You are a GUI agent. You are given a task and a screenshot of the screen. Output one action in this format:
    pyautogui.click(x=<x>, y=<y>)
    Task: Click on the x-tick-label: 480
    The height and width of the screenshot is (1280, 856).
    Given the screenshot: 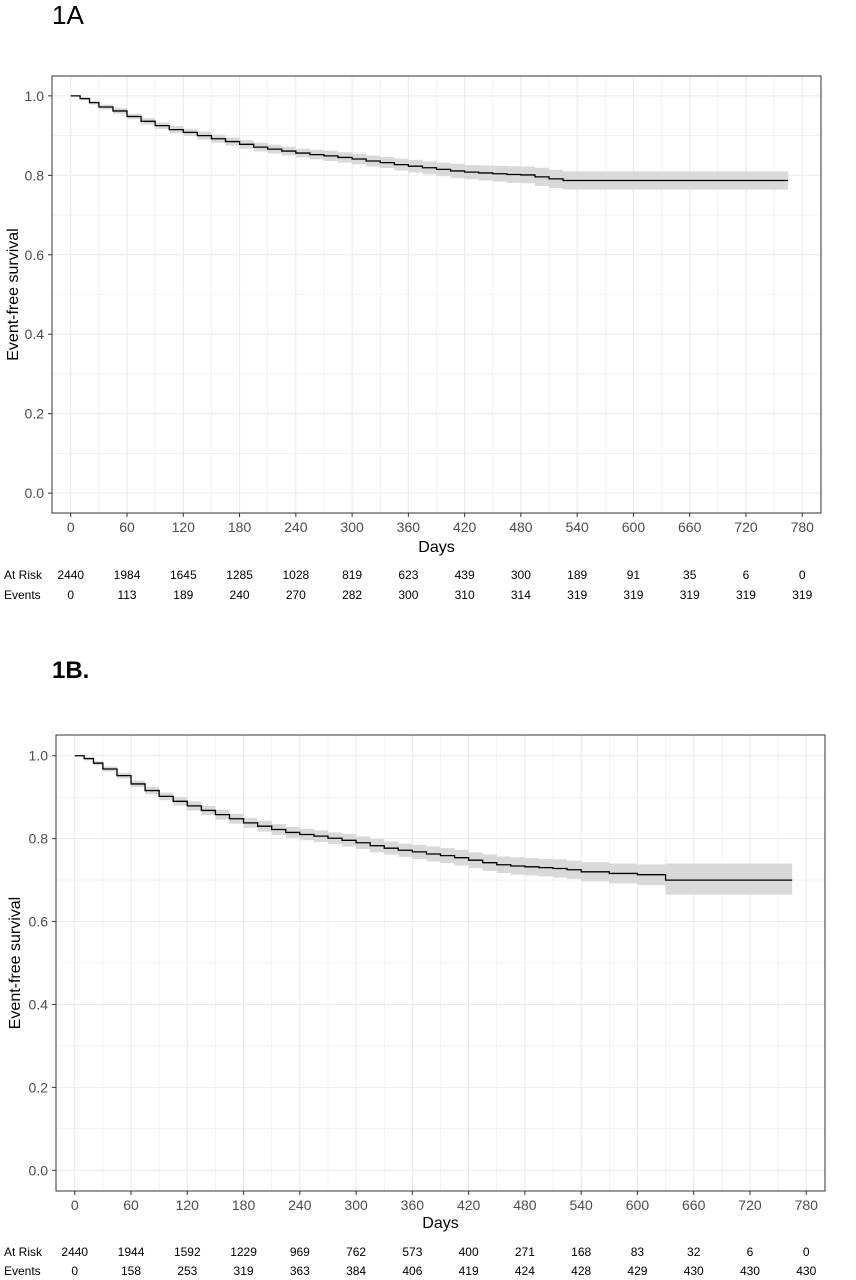 What is the action you would take?
    pyautogui.click(x=521, y=527)
    